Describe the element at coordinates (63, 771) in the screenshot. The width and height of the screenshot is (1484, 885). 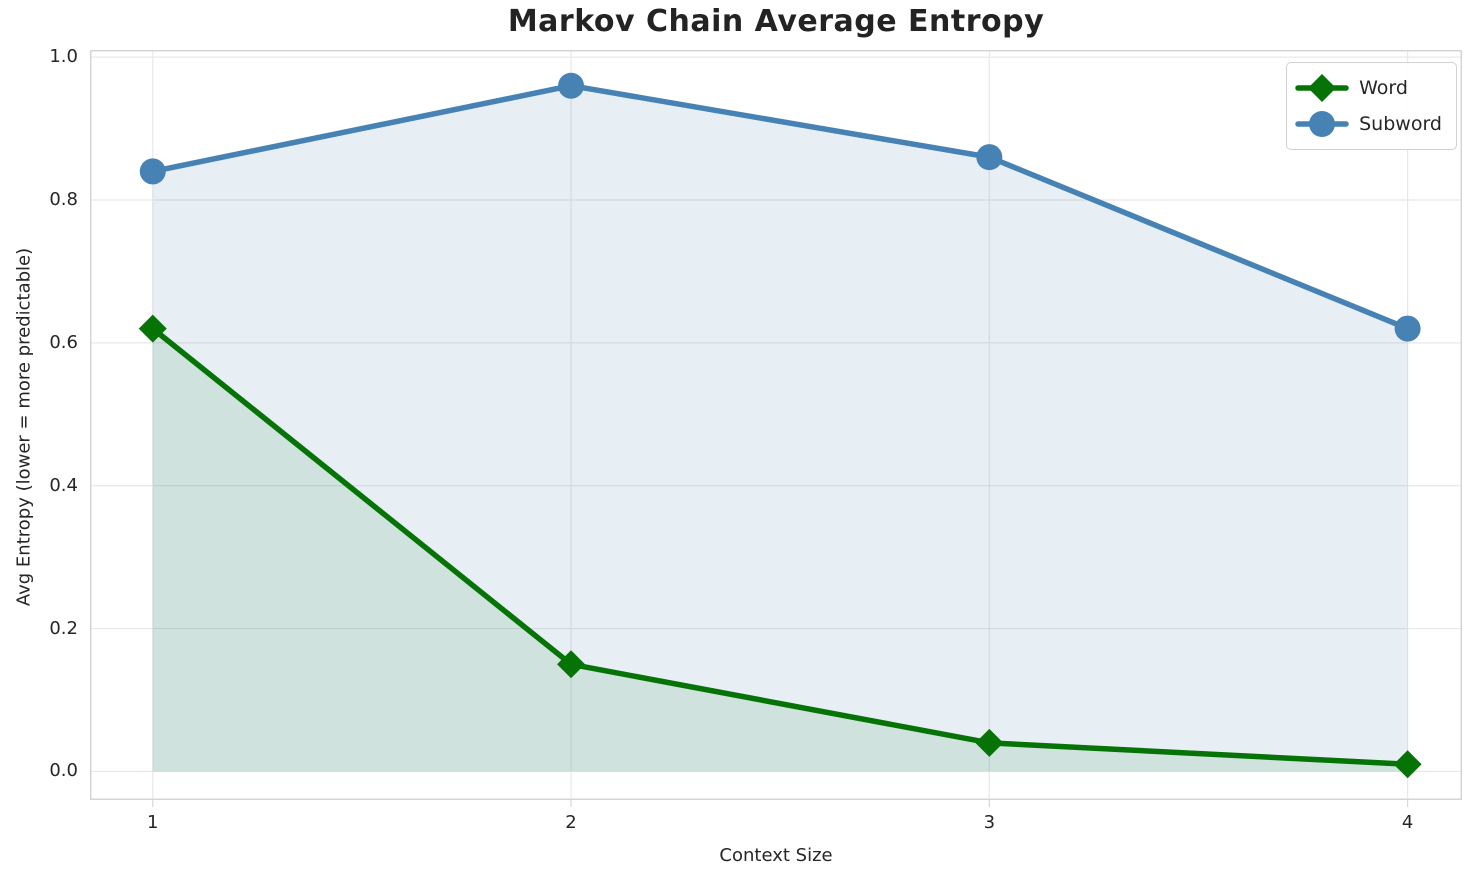
I see `y-tick-label: 0.0` at that location.